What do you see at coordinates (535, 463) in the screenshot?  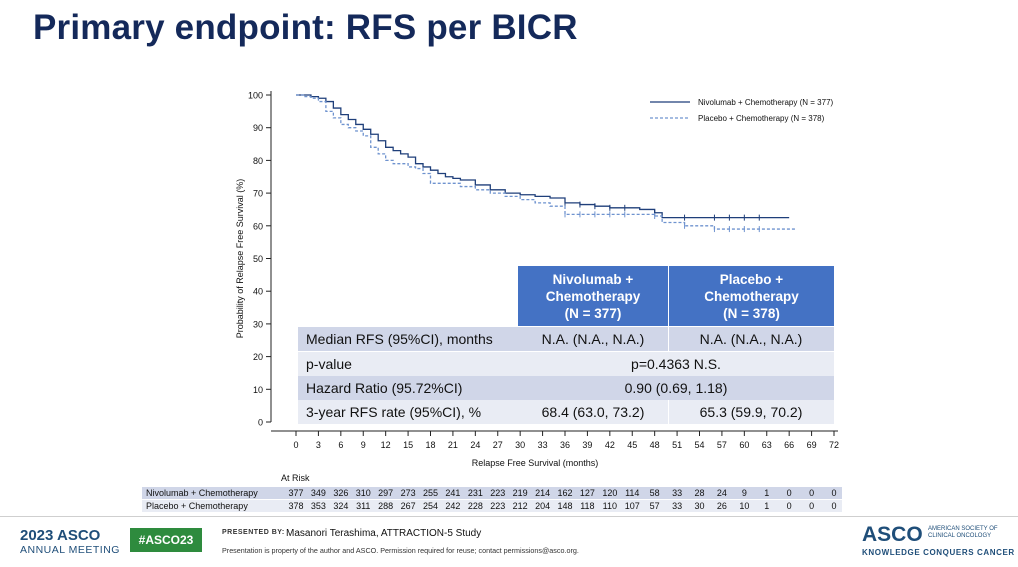 I see `x-axis-label: Relapse Free Survival (months)` at bounding box center [535, 463].